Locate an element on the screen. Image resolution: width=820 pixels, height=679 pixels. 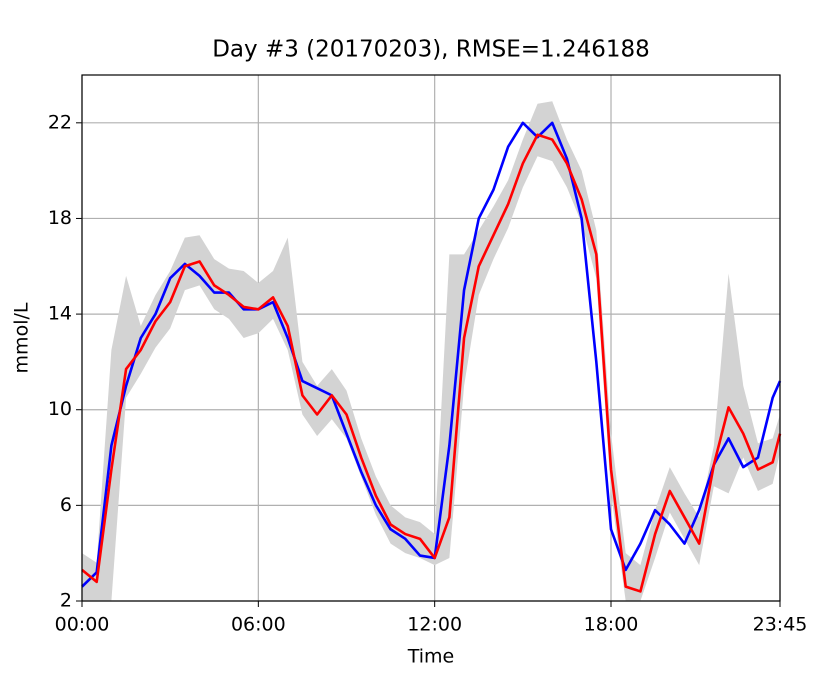
y-tick-label: 14 is located at coordinates (60, 314).